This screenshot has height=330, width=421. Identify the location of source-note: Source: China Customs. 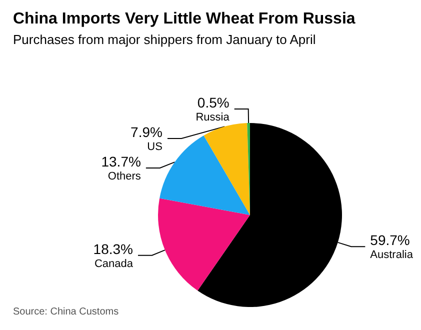
(66, 312).